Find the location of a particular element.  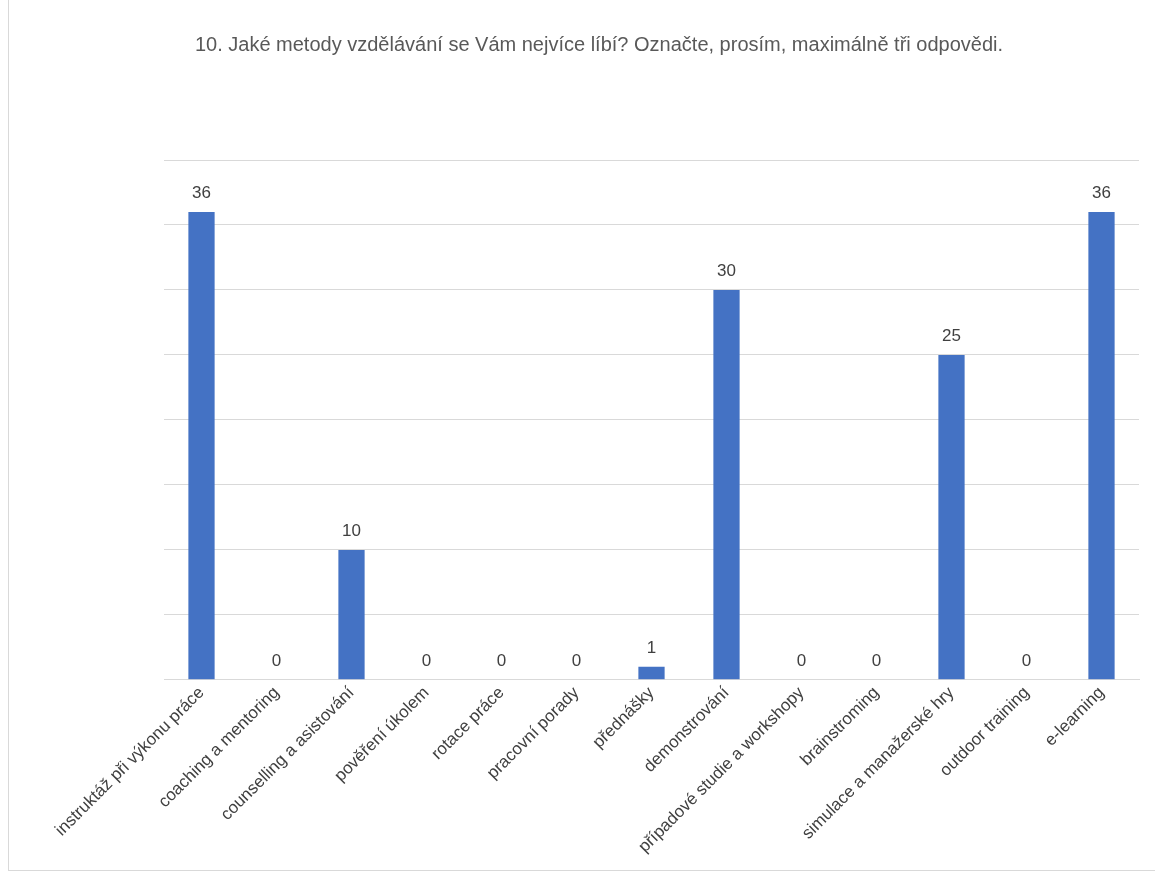

data-label: 1 is located at coordinates (651, 648).